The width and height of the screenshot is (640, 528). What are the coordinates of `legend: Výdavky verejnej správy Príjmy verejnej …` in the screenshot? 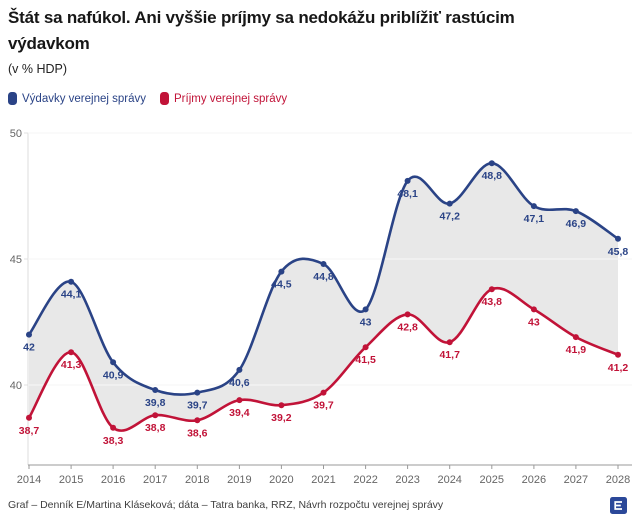 It's located at (147, 98).